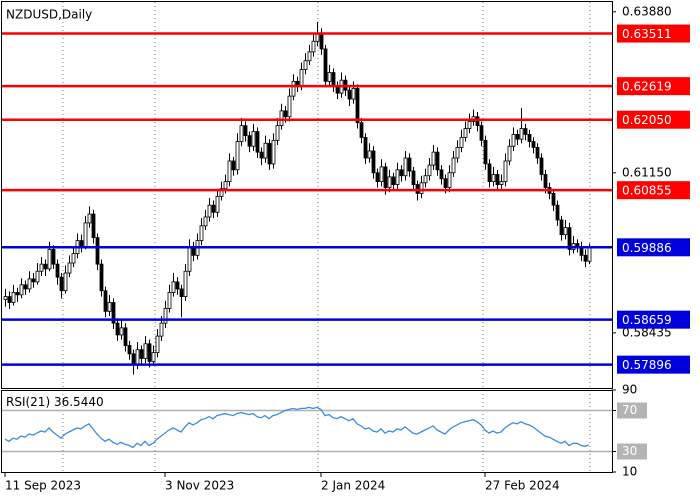 This screenshot has width=700, height=500. Describe the element at coordinates (28, 402) in the screenshot. I see `rsi-name: RSI(21)` at that location.